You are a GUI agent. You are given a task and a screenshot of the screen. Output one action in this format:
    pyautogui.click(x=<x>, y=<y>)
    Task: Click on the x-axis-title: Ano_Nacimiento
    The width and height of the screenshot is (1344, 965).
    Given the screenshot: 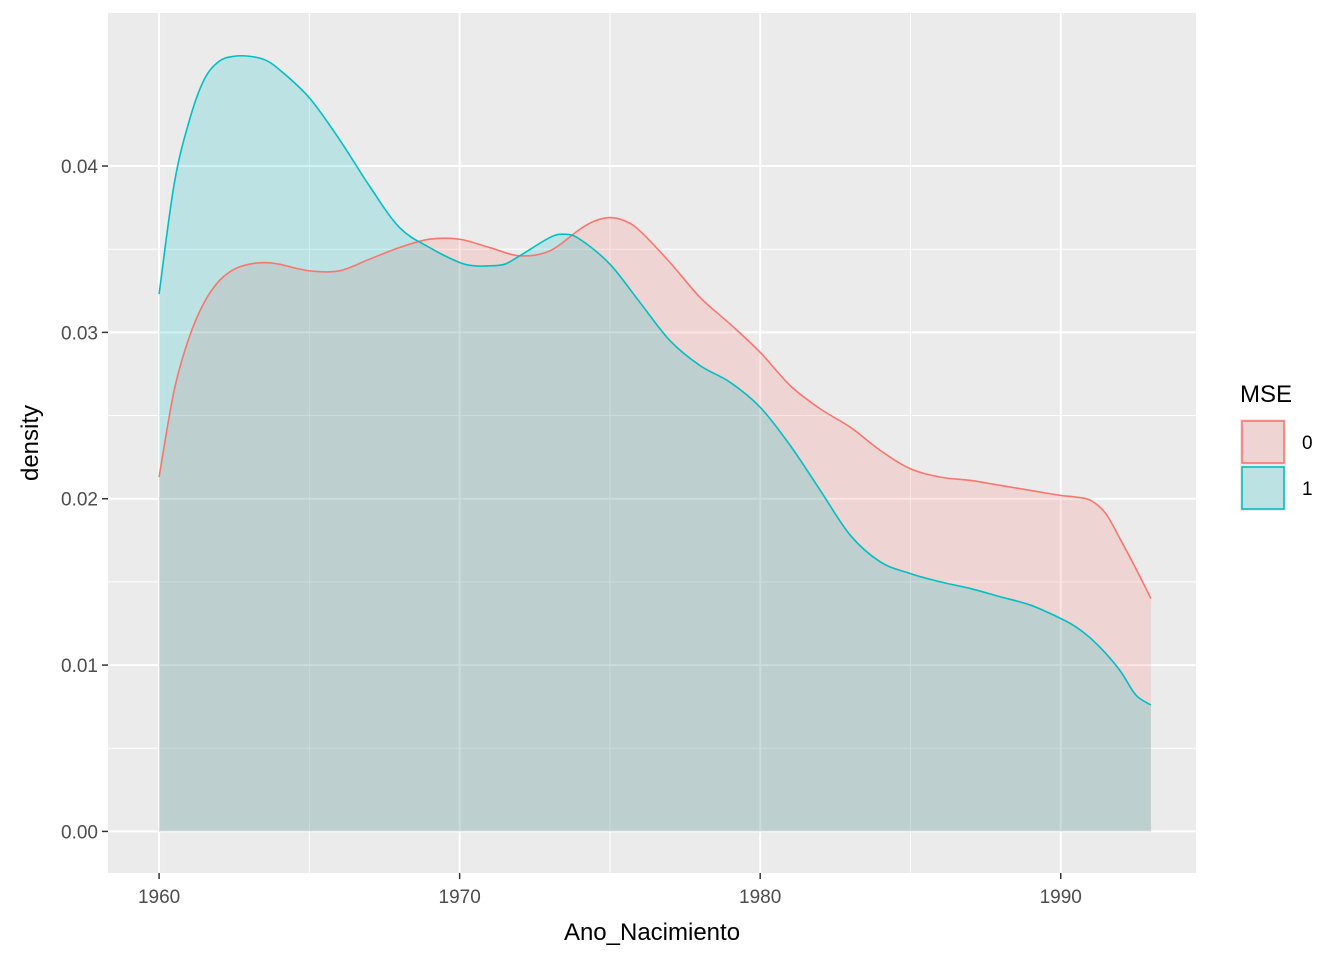 What is the action you would take?
    pyautogui.click(x=652, y=932)
    